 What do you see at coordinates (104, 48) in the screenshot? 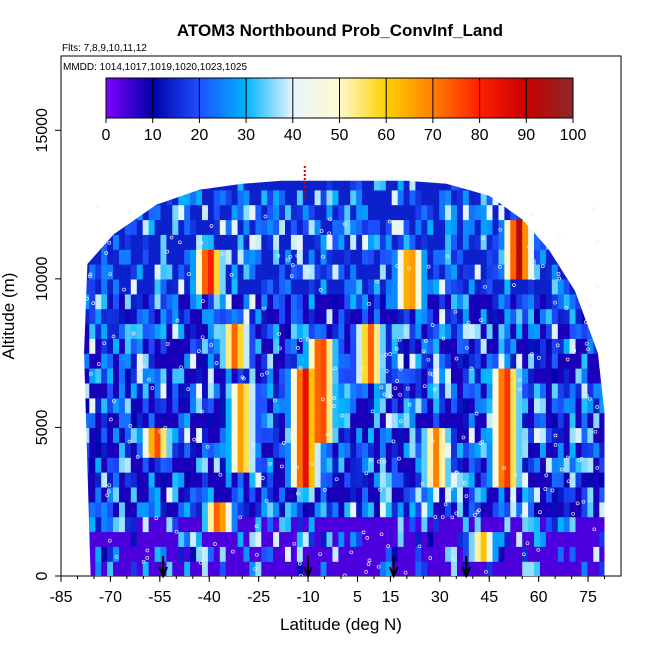
I see `flights-label: Flts: 7,8,9,10,11,12` at bounding box center [104, 48].